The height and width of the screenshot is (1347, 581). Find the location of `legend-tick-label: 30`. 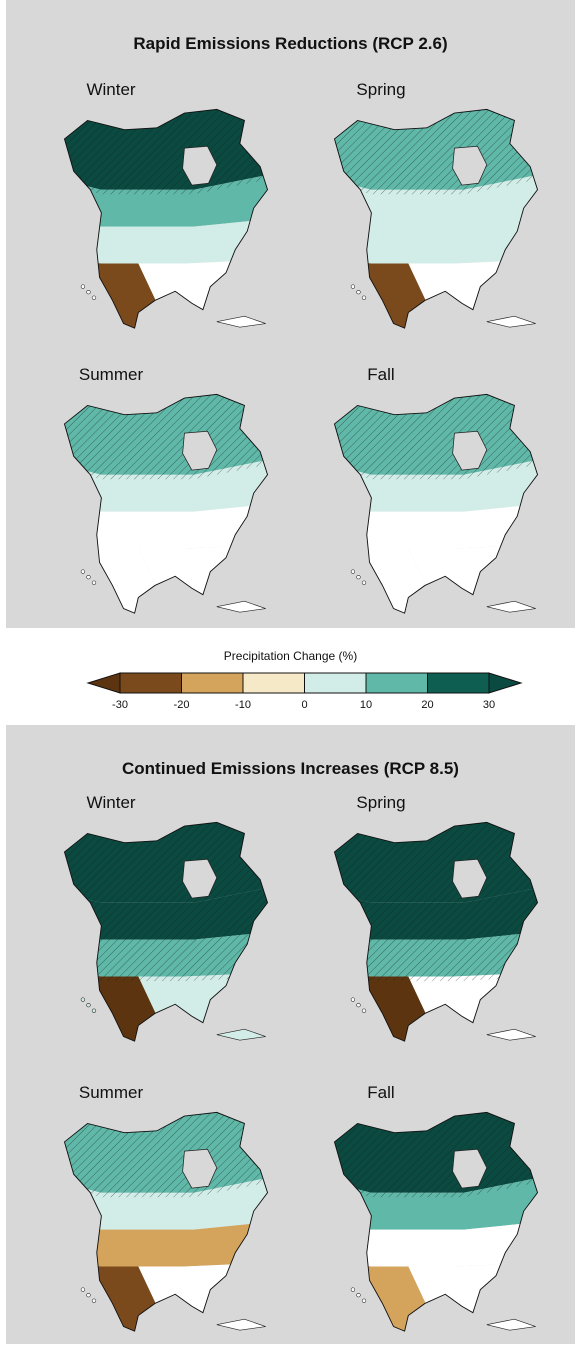

legend-tick-label: 30 is located at coordinates (489, 705).